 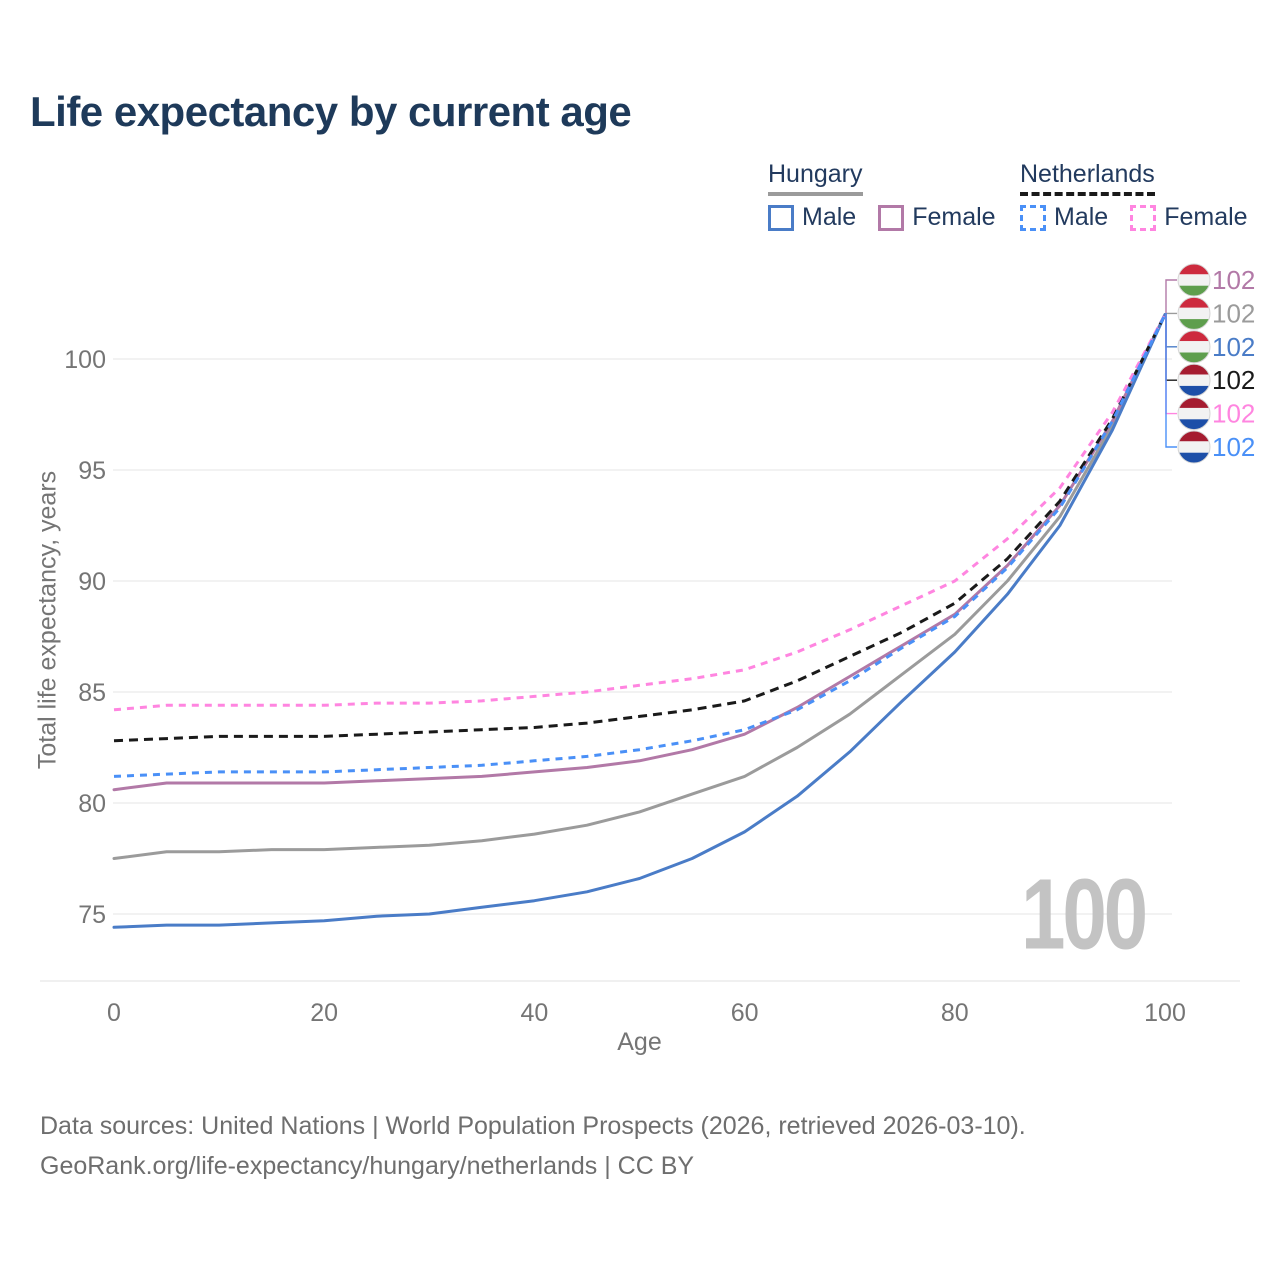 I want to click on end-value-label-2: 102, so click(x=1233, y=347).